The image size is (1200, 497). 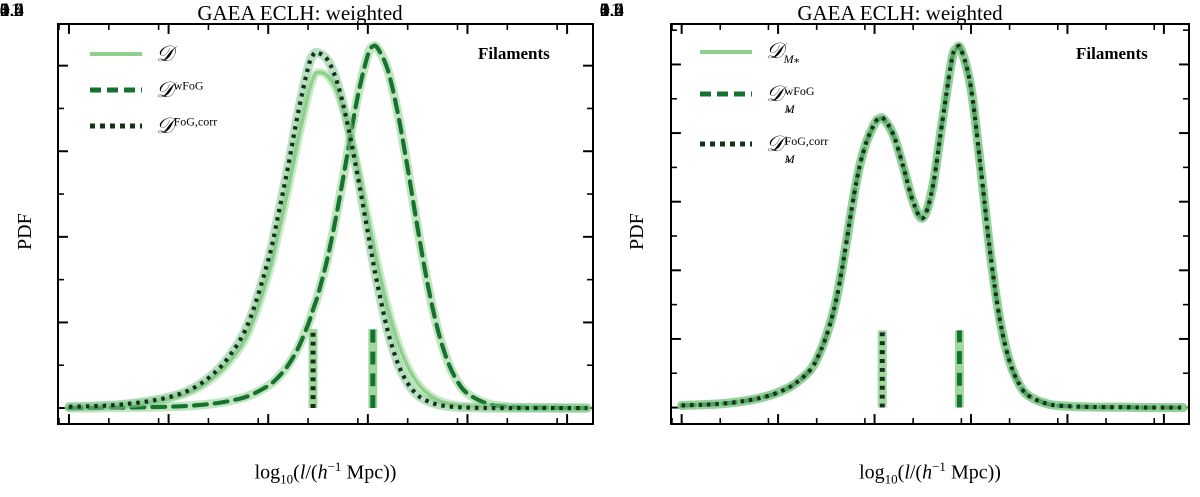 What do you see at coordinates (764, 144) in the screenshot?
I see `legend-item-DM-fogcorr: 𝒟 FoG,corr M ⁎` at bounding box center [764, 144].